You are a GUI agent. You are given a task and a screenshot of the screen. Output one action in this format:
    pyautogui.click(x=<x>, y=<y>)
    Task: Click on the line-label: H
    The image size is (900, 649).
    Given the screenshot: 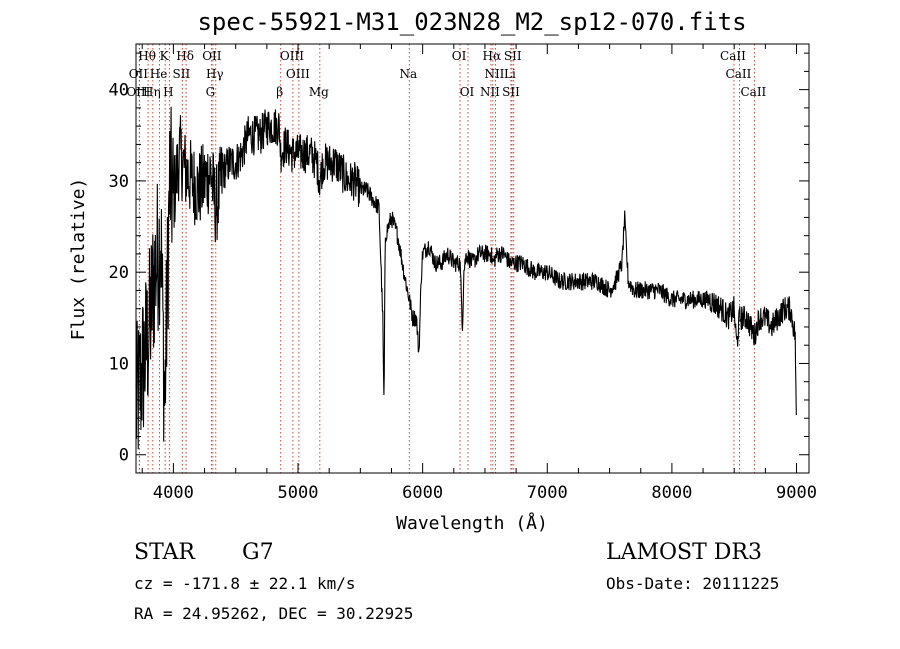 What is the action you would take?
    pyautogui.click(x=168, y=92)
    